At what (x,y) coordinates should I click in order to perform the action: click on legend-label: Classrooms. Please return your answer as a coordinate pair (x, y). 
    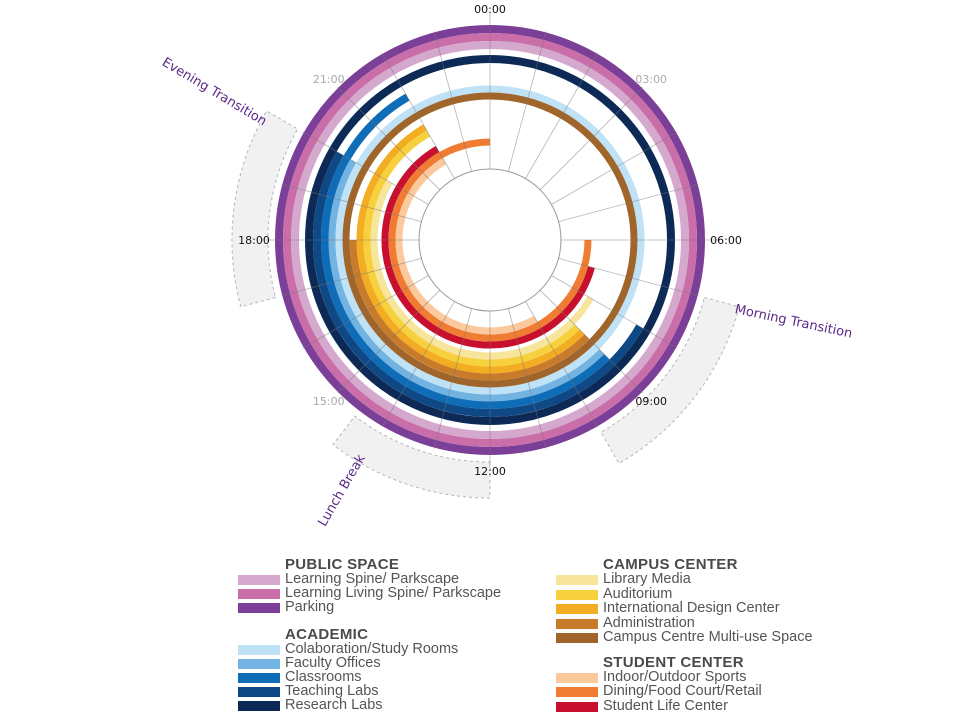
    Looking at the image, I should click on (323, 677).